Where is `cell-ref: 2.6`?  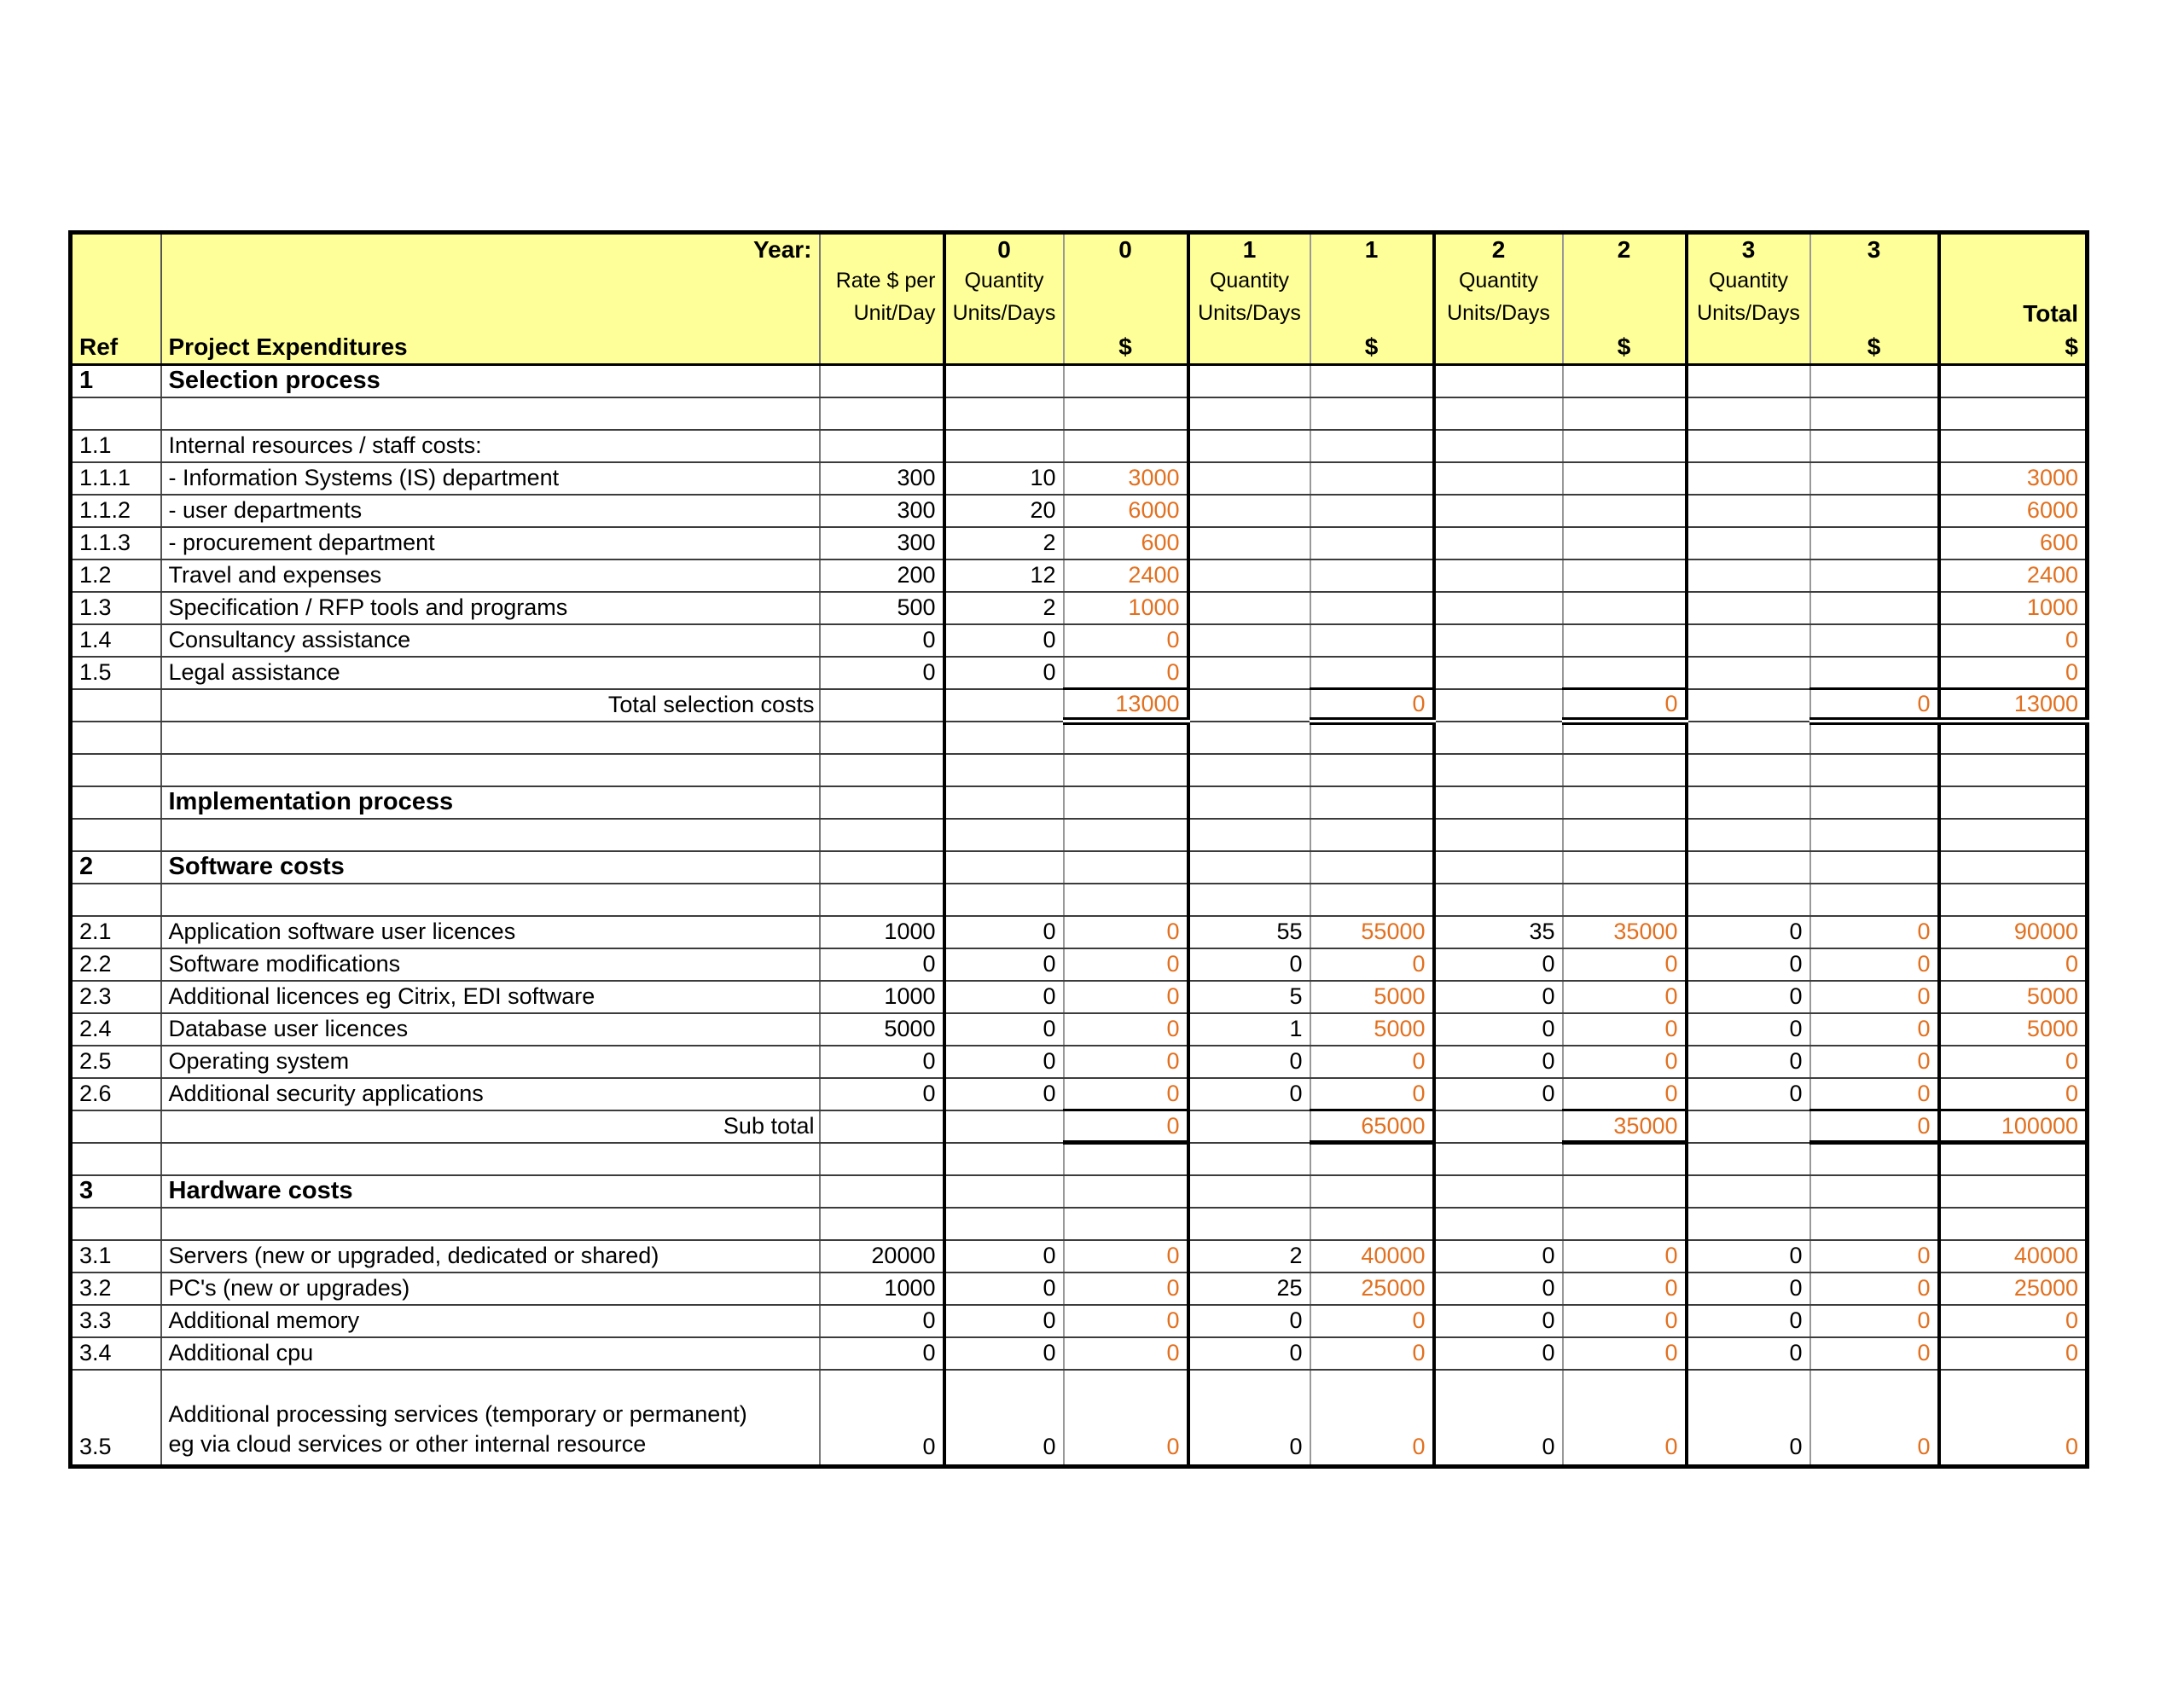 cell-ref: 2.6 is located at coordinates (116, 1094).